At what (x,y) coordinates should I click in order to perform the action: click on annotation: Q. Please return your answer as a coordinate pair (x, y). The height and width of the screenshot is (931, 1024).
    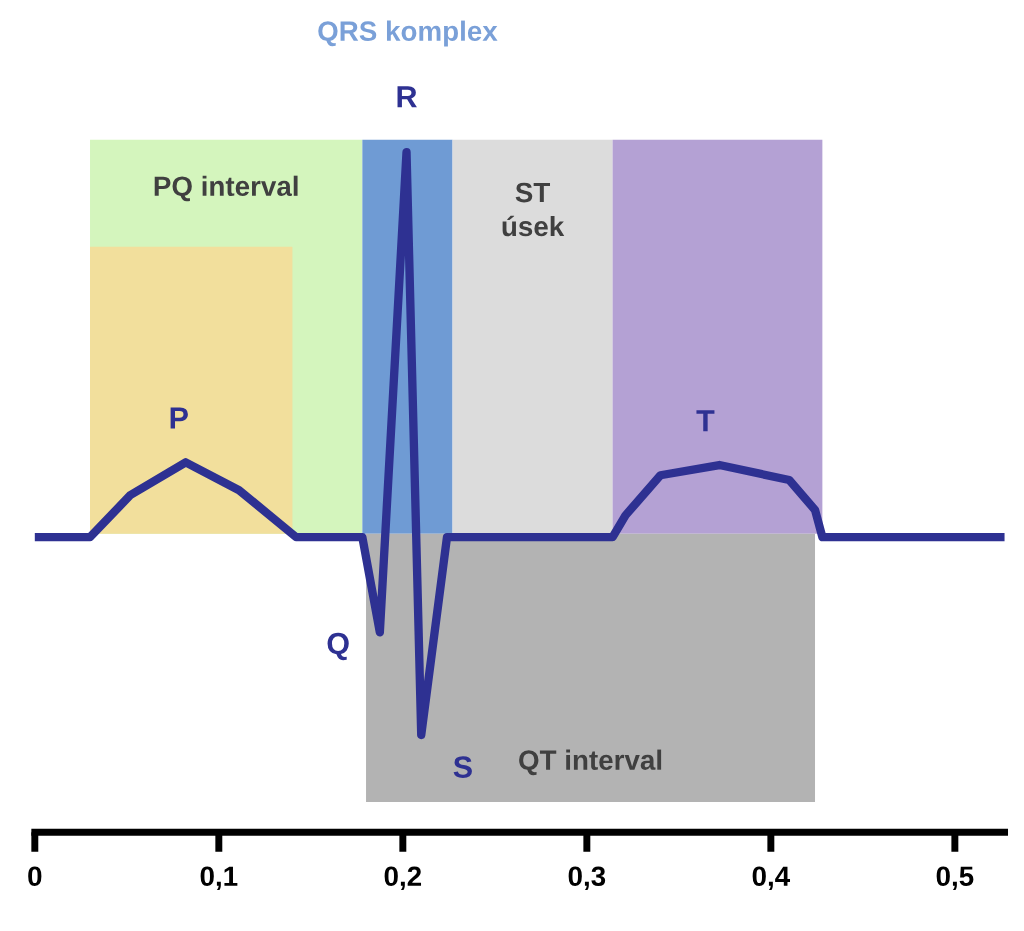
    Looking at the image, I should click on (338, 646).